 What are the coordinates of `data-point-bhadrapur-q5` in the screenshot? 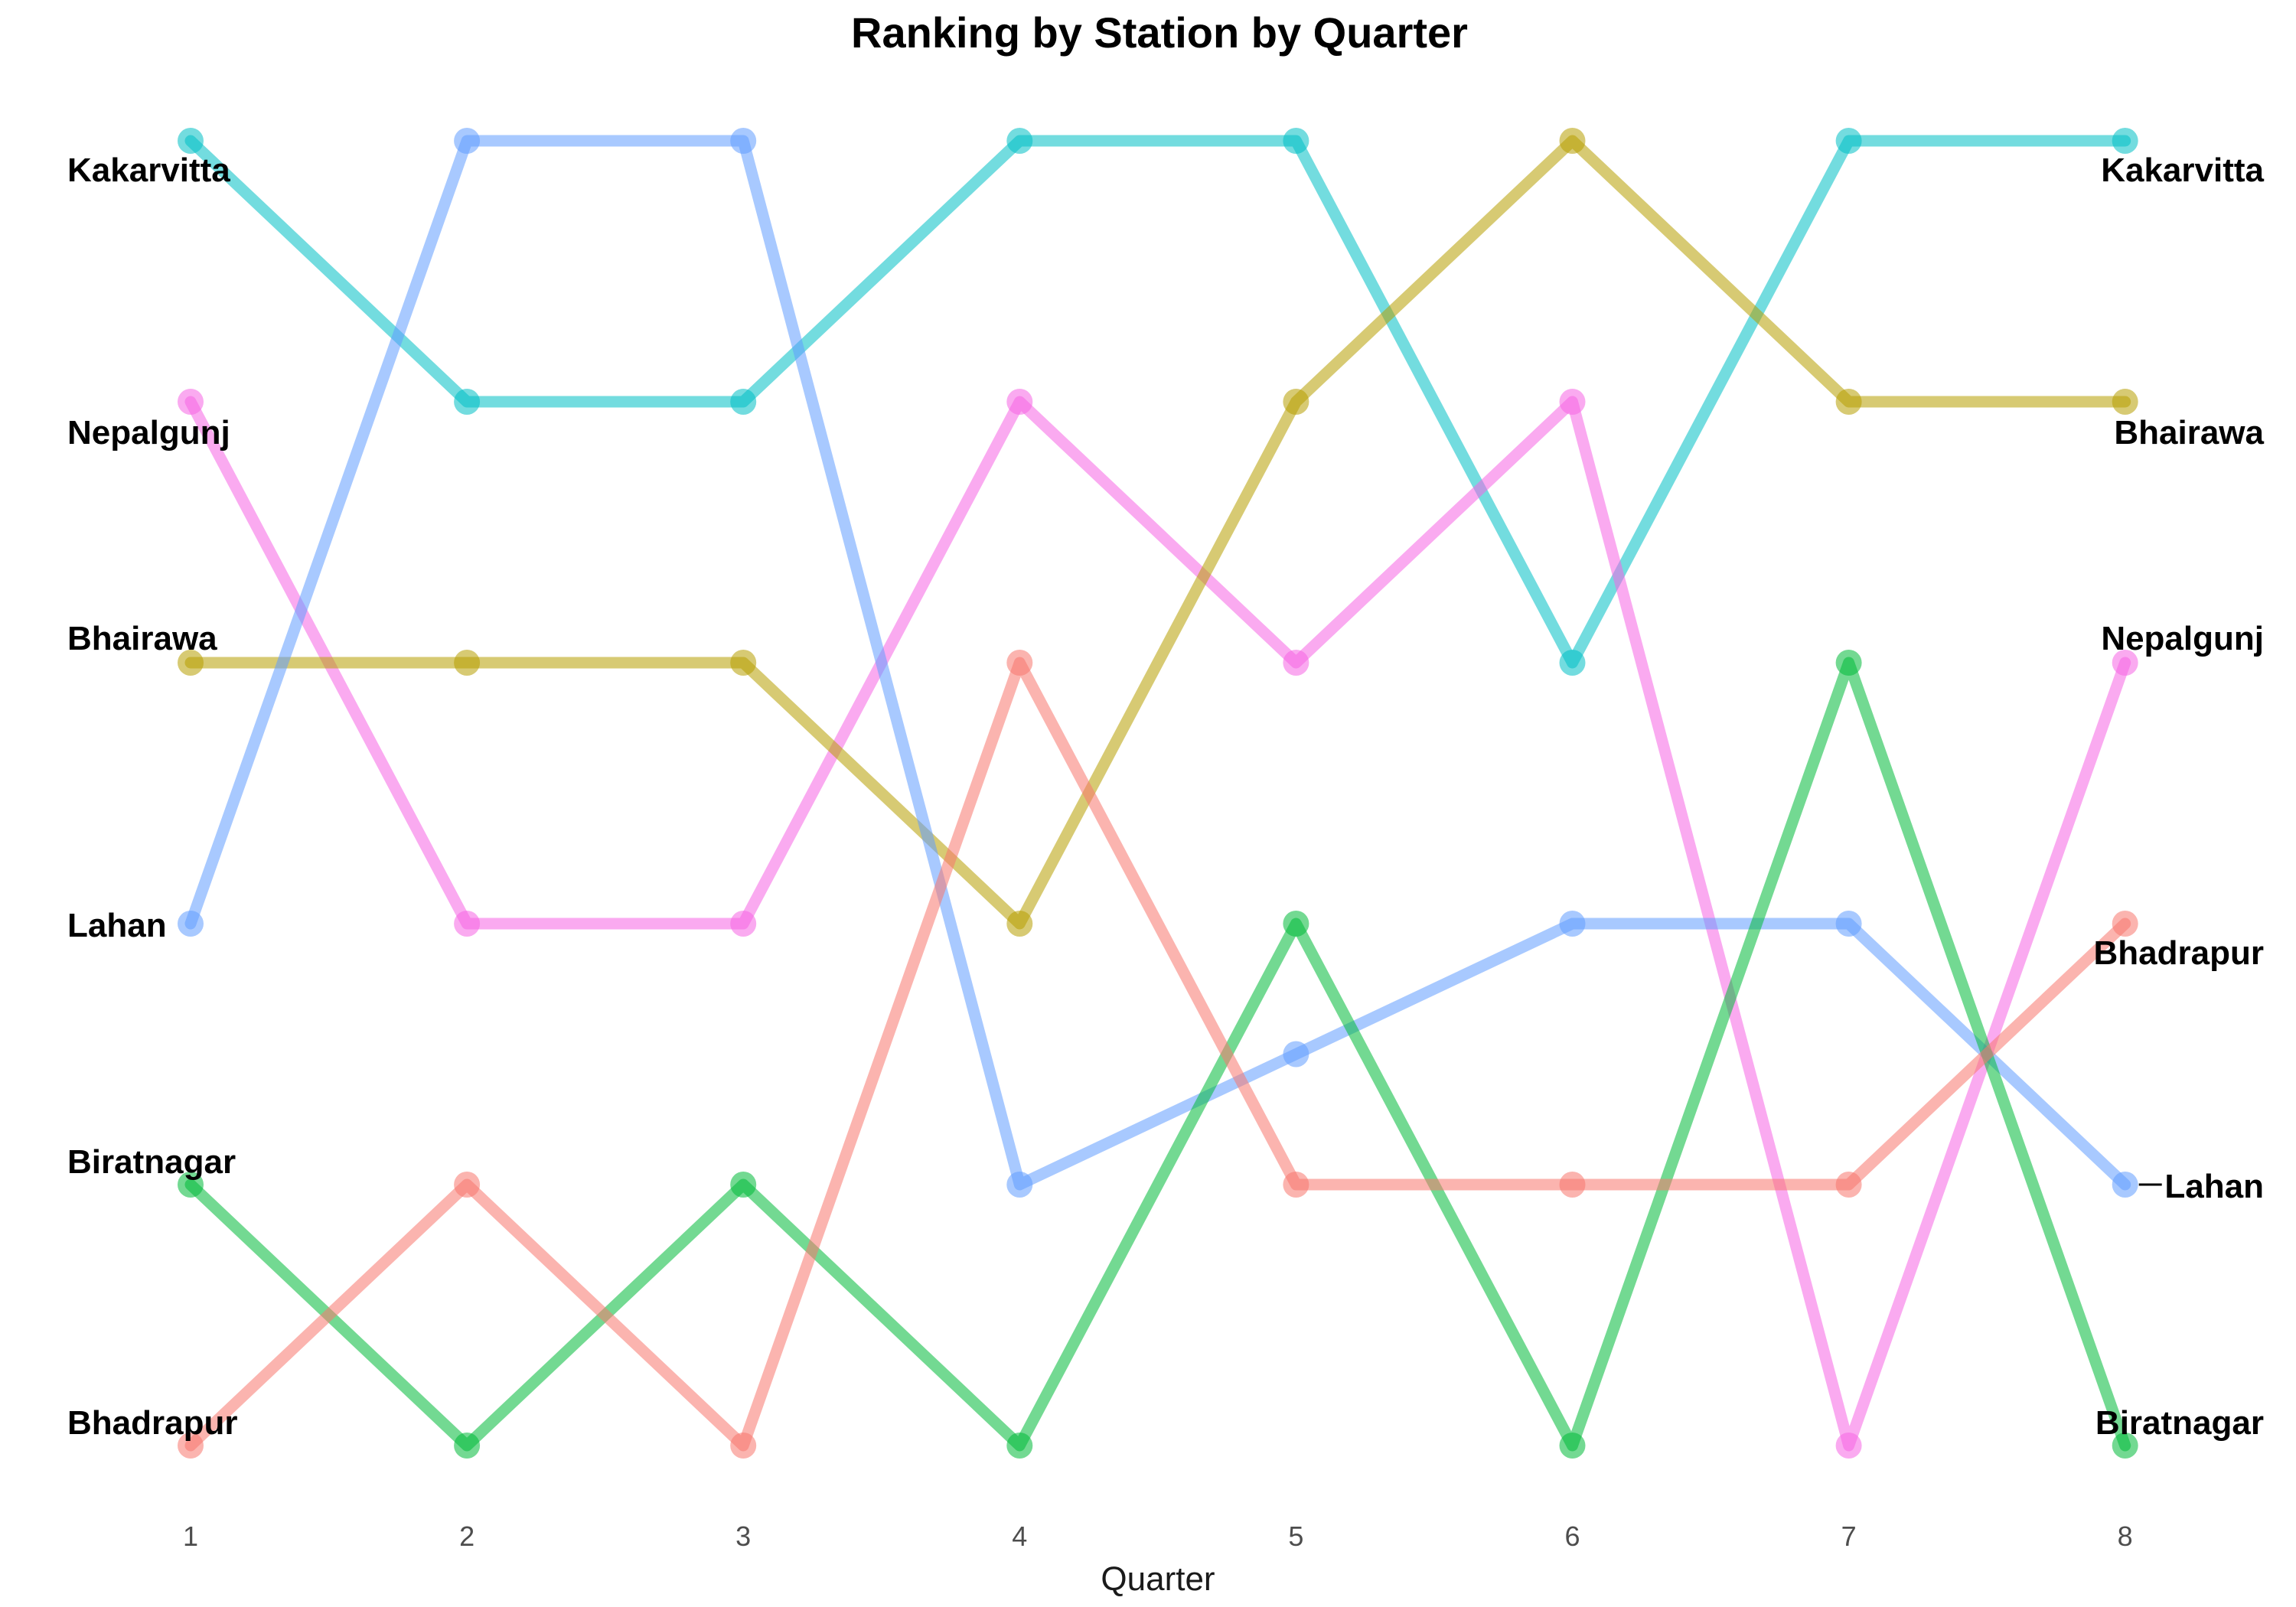 It's located at (1296, 1185).